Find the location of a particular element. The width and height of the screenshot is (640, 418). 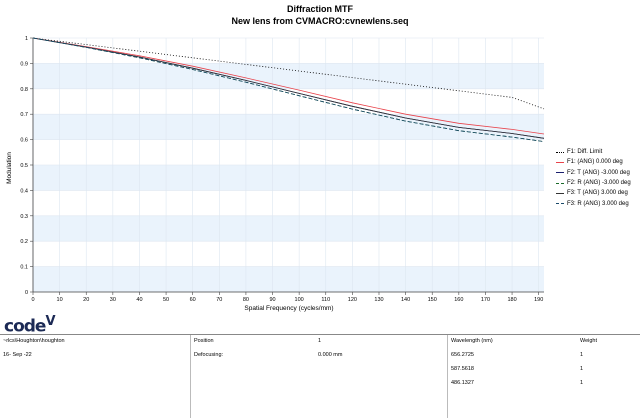

x-tick-label: 90 is located at coordinates (272, 300).